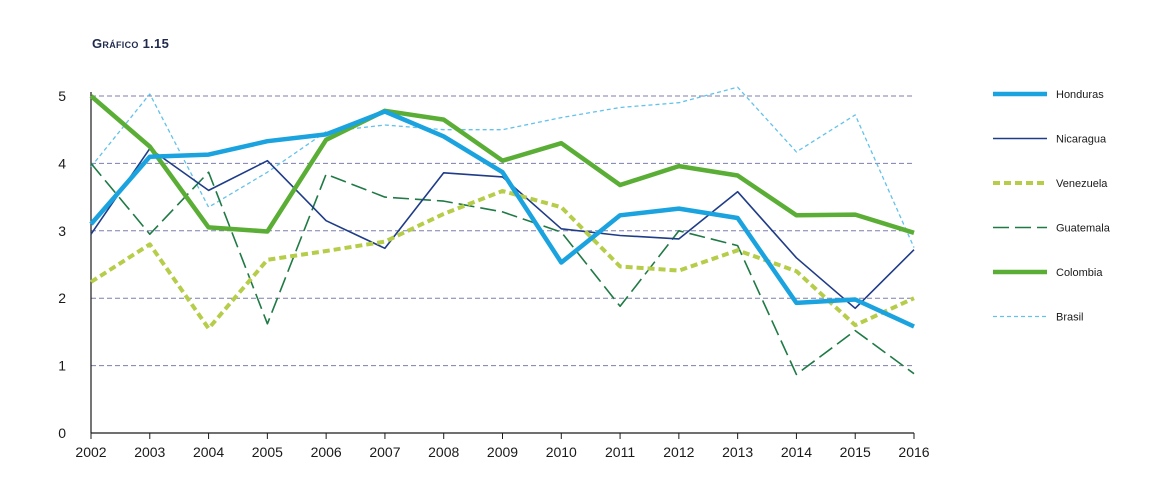 This screenshot has width=1173, height=502. What do you see at coordinates (913, 452) in the screenshot?
I see `x-tick-label: 2016` at bounding box center [913, 452].